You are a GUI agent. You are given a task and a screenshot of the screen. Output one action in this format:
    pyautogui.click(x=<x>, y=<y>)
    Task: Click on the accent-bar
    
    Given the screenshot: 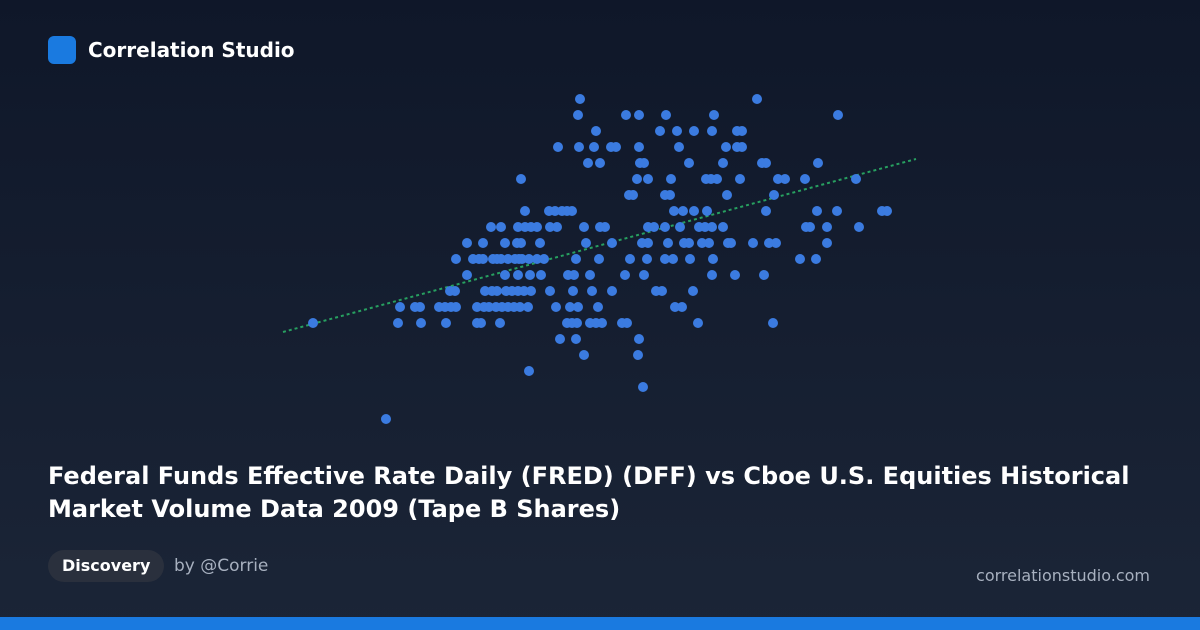 What is the action you would take?
    pyautogui.click(x=600, y=623)
    